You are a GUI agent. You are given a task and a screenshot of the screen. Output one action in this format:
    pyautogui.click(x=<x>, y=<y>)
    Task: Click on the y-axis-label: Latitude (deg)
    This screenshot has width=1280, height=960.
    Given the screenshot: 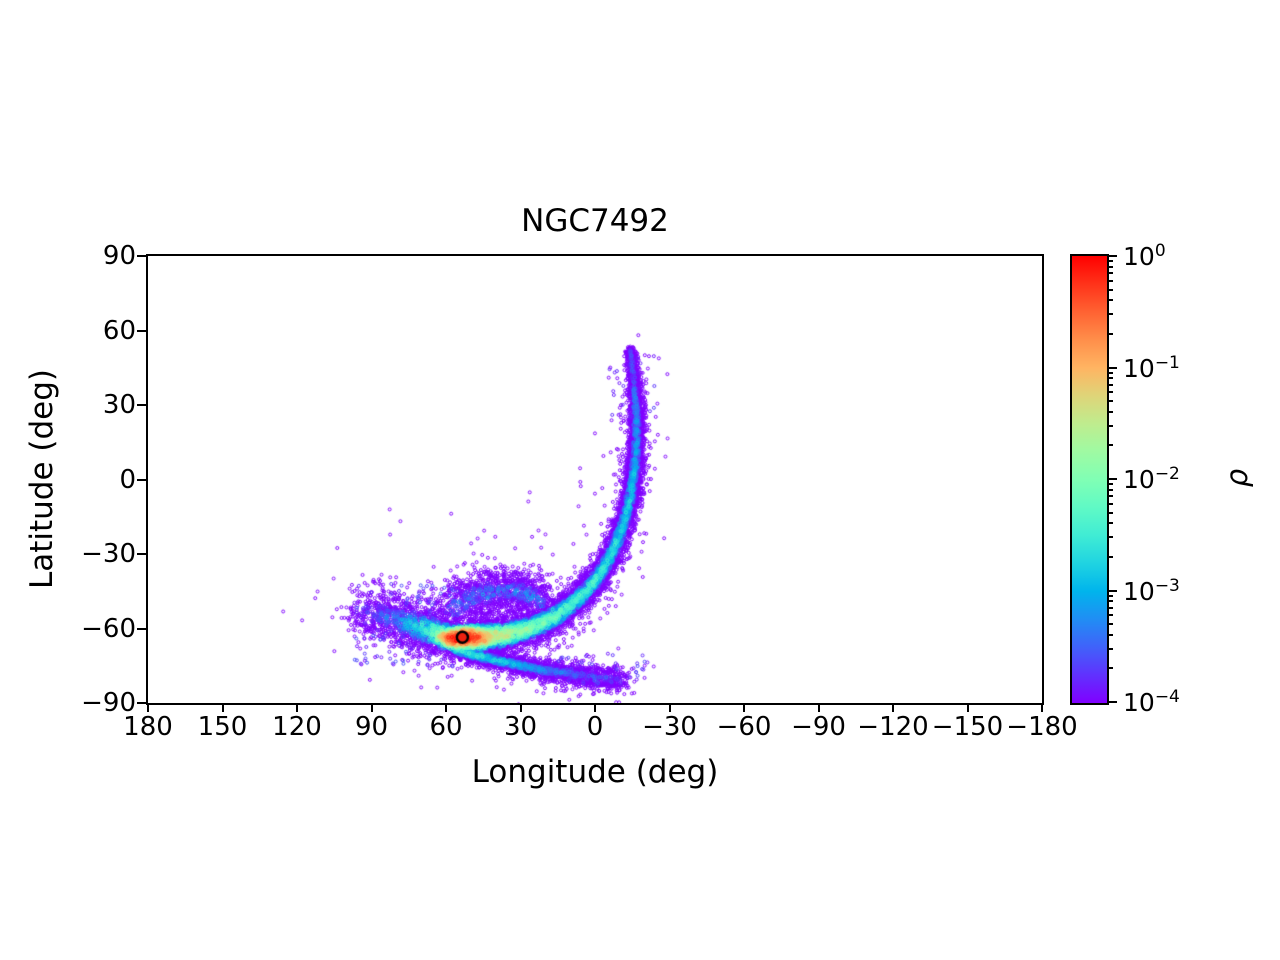 What is the action you would take?
    pyautogui.click(x=42, y=479)
    